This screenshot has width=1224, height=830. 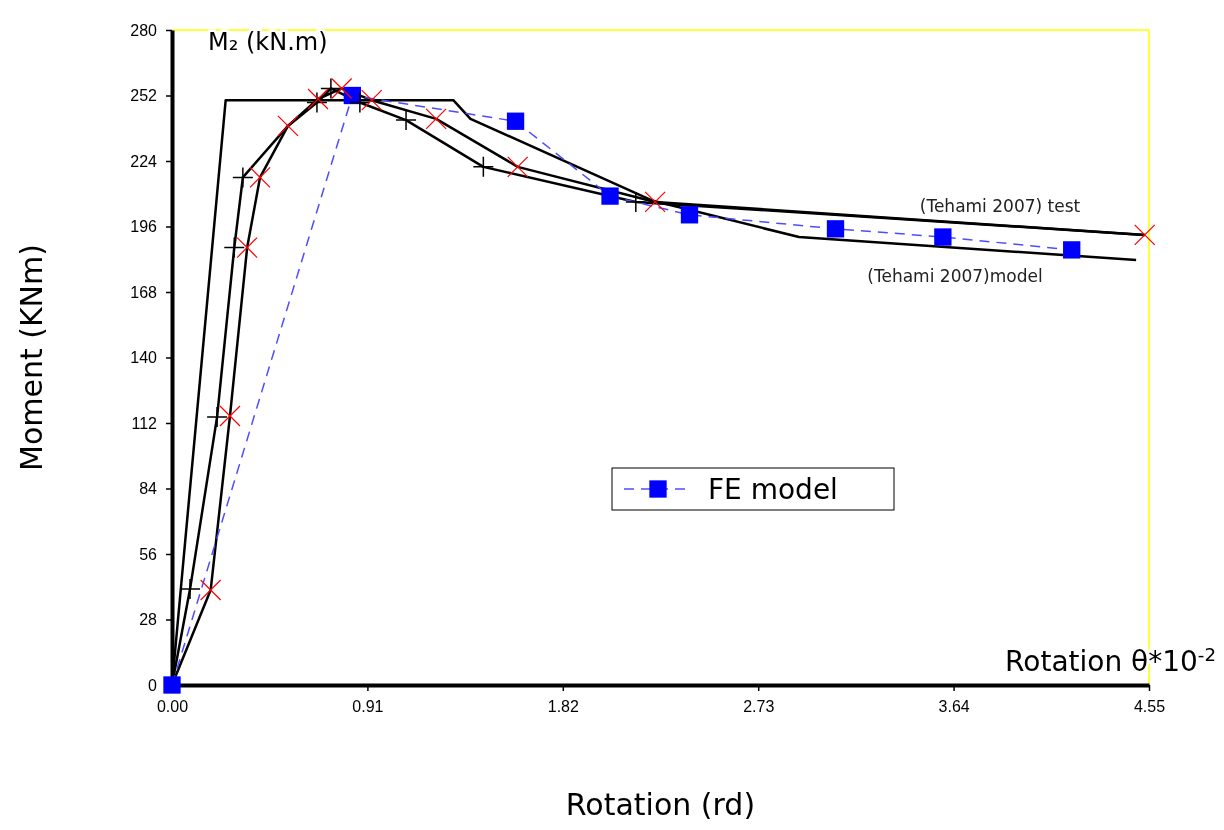 What do you see at coordinates (268, 42) in the screenshot?
I see `annotation: M₂ (kN.m)` at bounding box center [268, 42].